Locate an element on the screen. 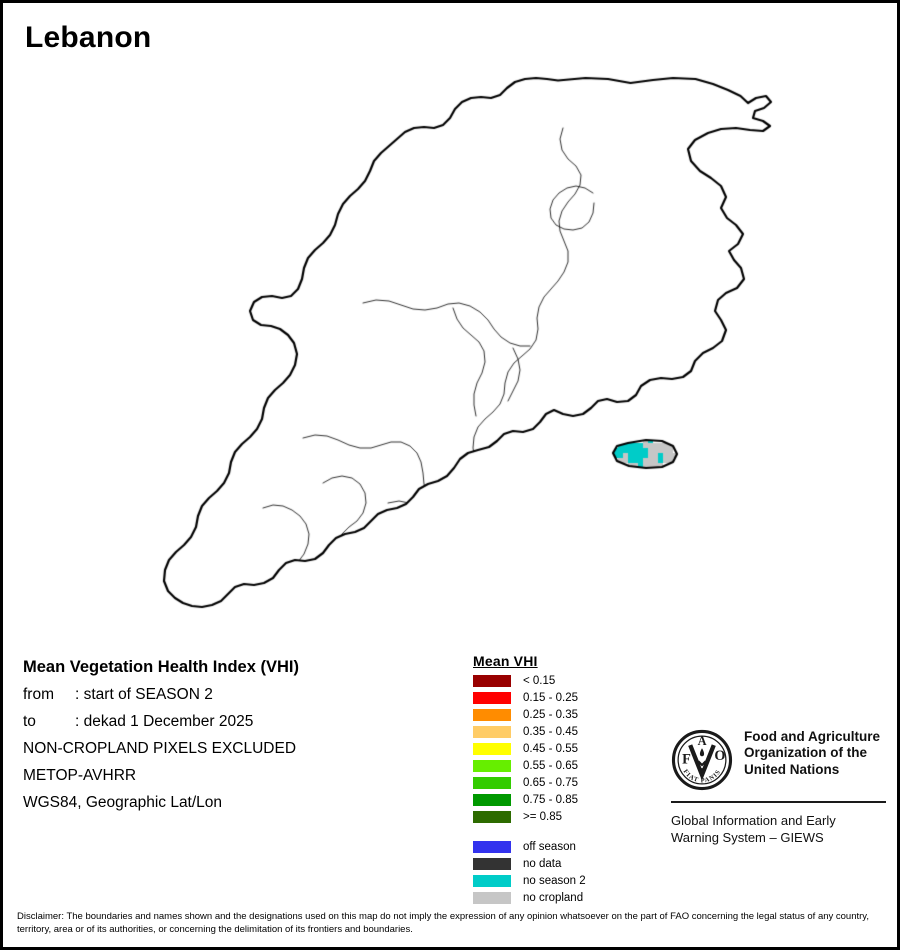  legend-item-class-5: 0.55 - 0.65 is located at coordinates (529, 766).